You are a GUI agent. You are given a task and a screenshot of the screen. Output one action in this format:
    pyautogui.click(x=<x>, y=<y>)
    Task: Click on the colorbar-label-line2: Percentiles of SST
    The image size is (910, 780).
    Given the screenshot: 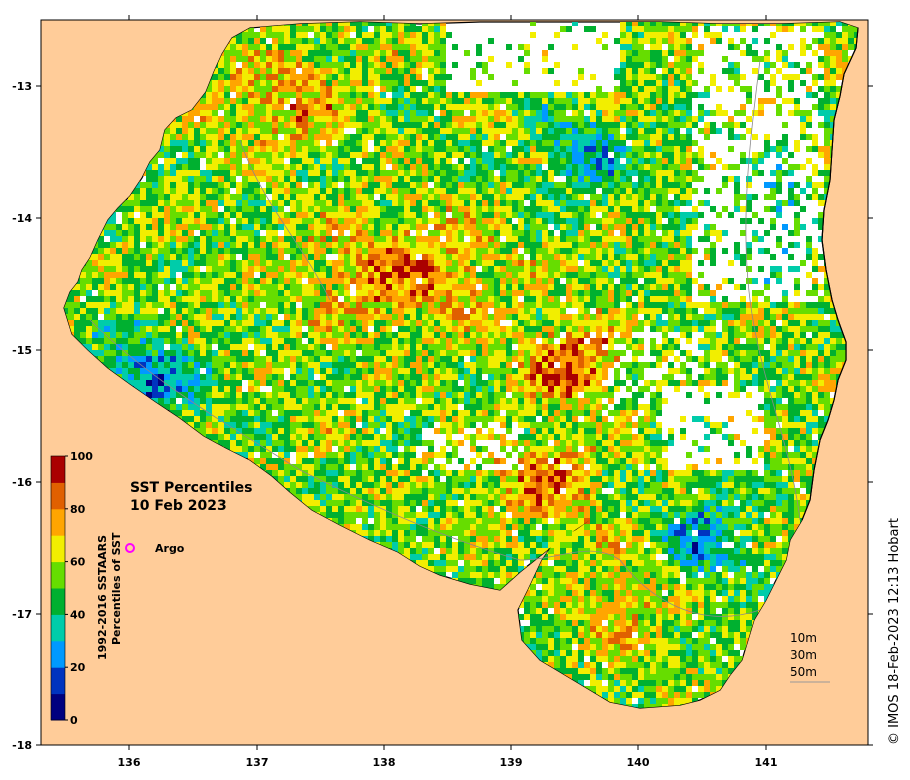 What is the action you would take?
    pyautogui.click(x=116, y=588)
    